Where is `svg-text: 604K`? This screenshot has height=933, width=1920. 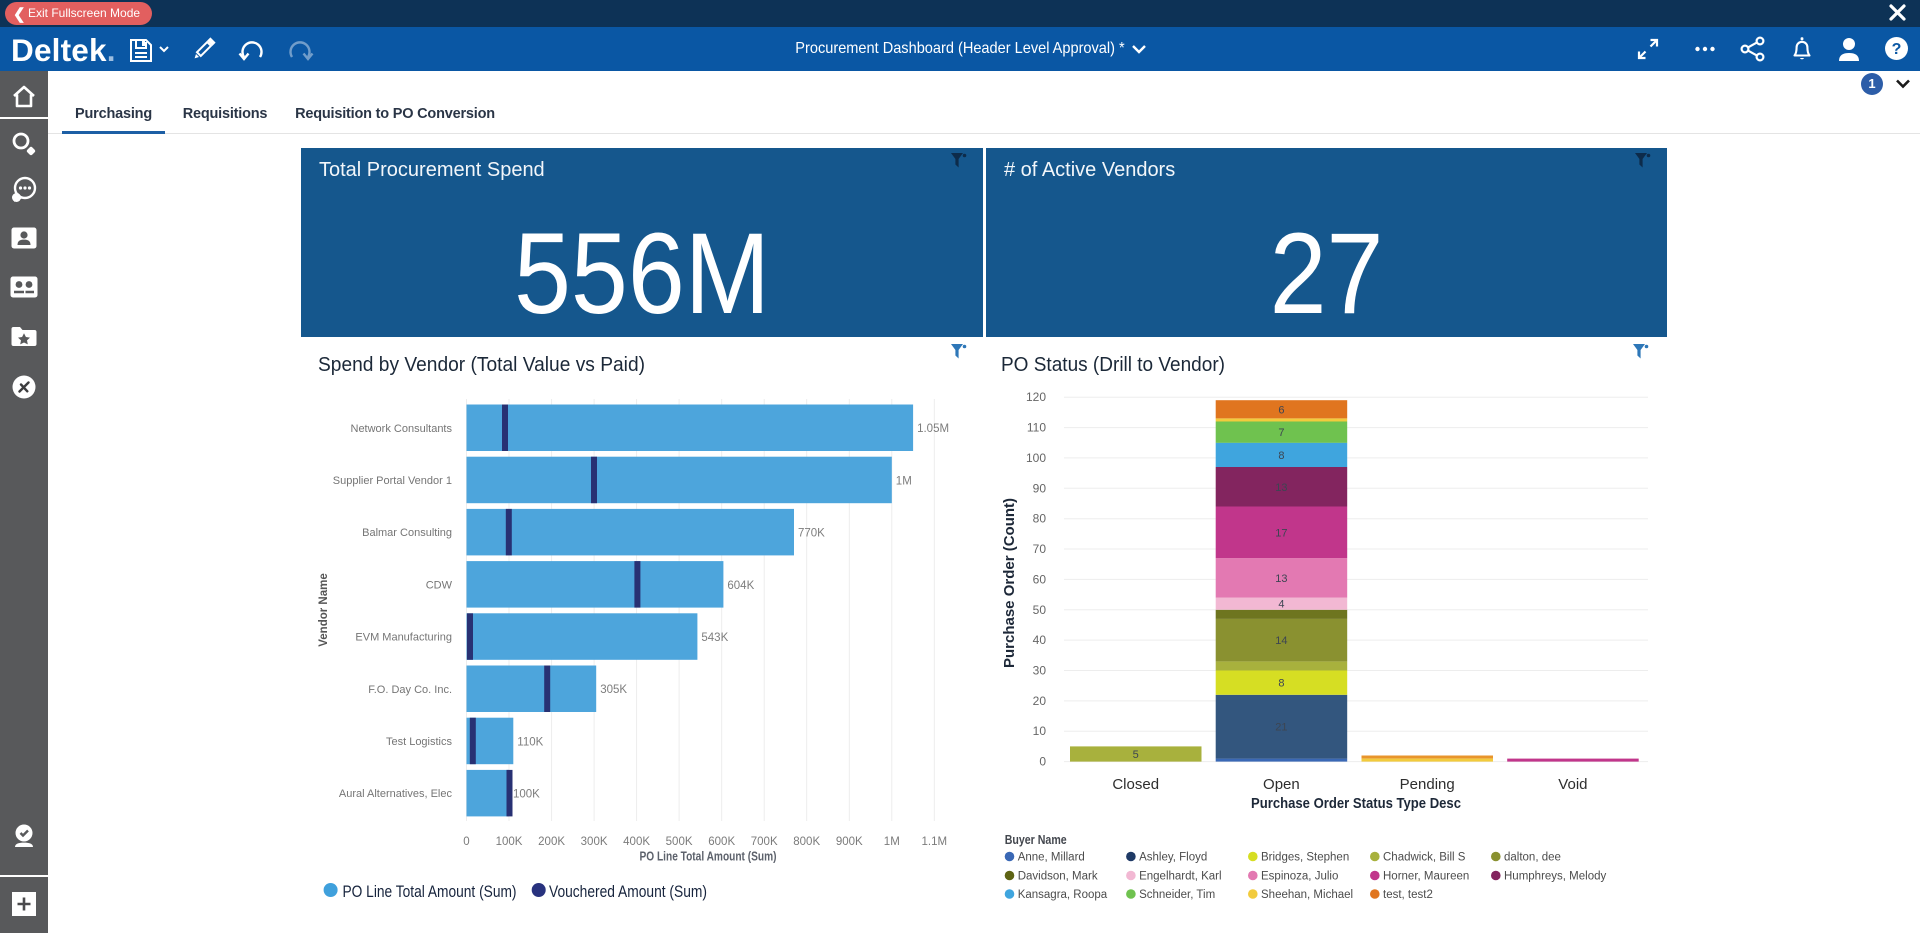 svg-text: 604K is located at coordinates (740, 586).